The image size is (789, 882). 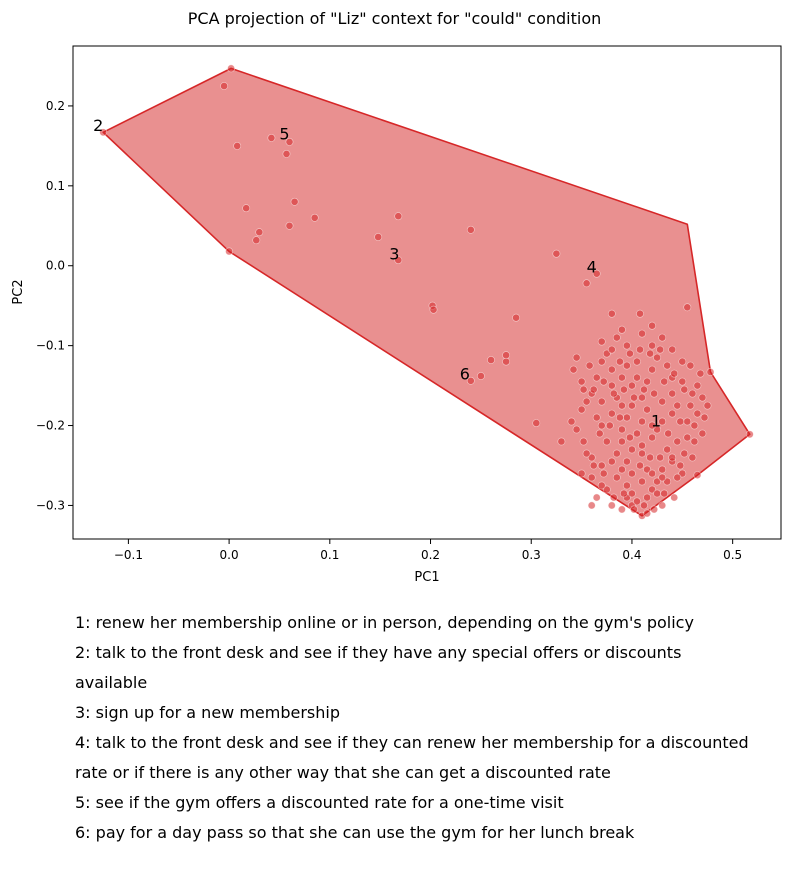 I want to click on x-axis: −0.1 0.0 0.1 0.2 0.3 0.4 0.5, so click(x=428, y=550).